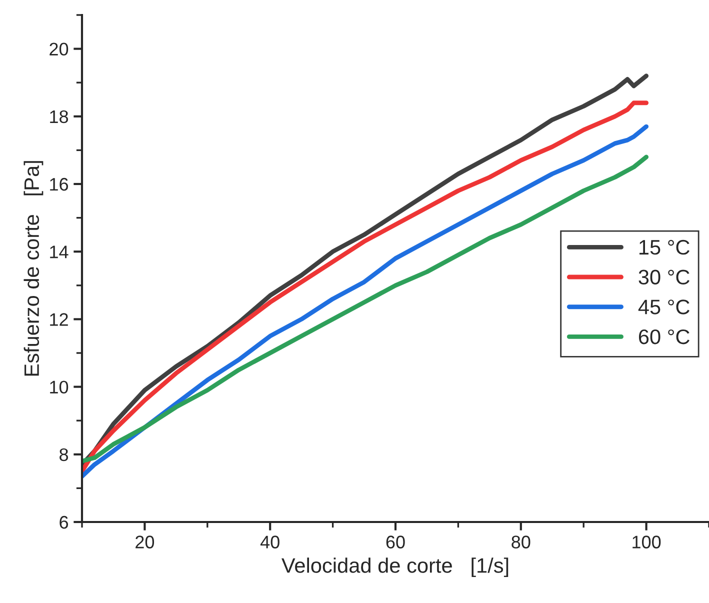  I want to click on y-axis-title: Esfuerzo de corte [Pa], so click(34, 268).